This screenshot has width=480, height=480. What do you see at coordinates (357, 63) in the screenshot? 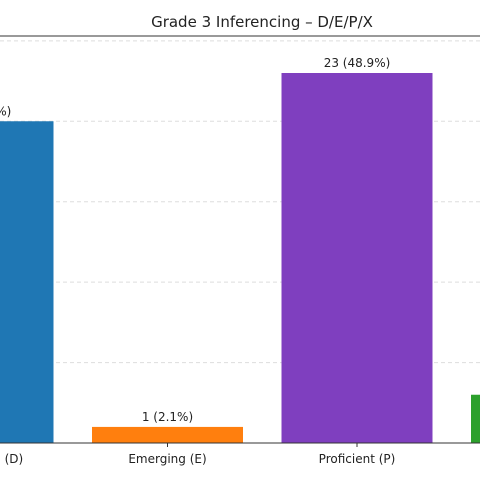
I see `data-label: 23 (48.9%)` at bounding box center [357, 63].